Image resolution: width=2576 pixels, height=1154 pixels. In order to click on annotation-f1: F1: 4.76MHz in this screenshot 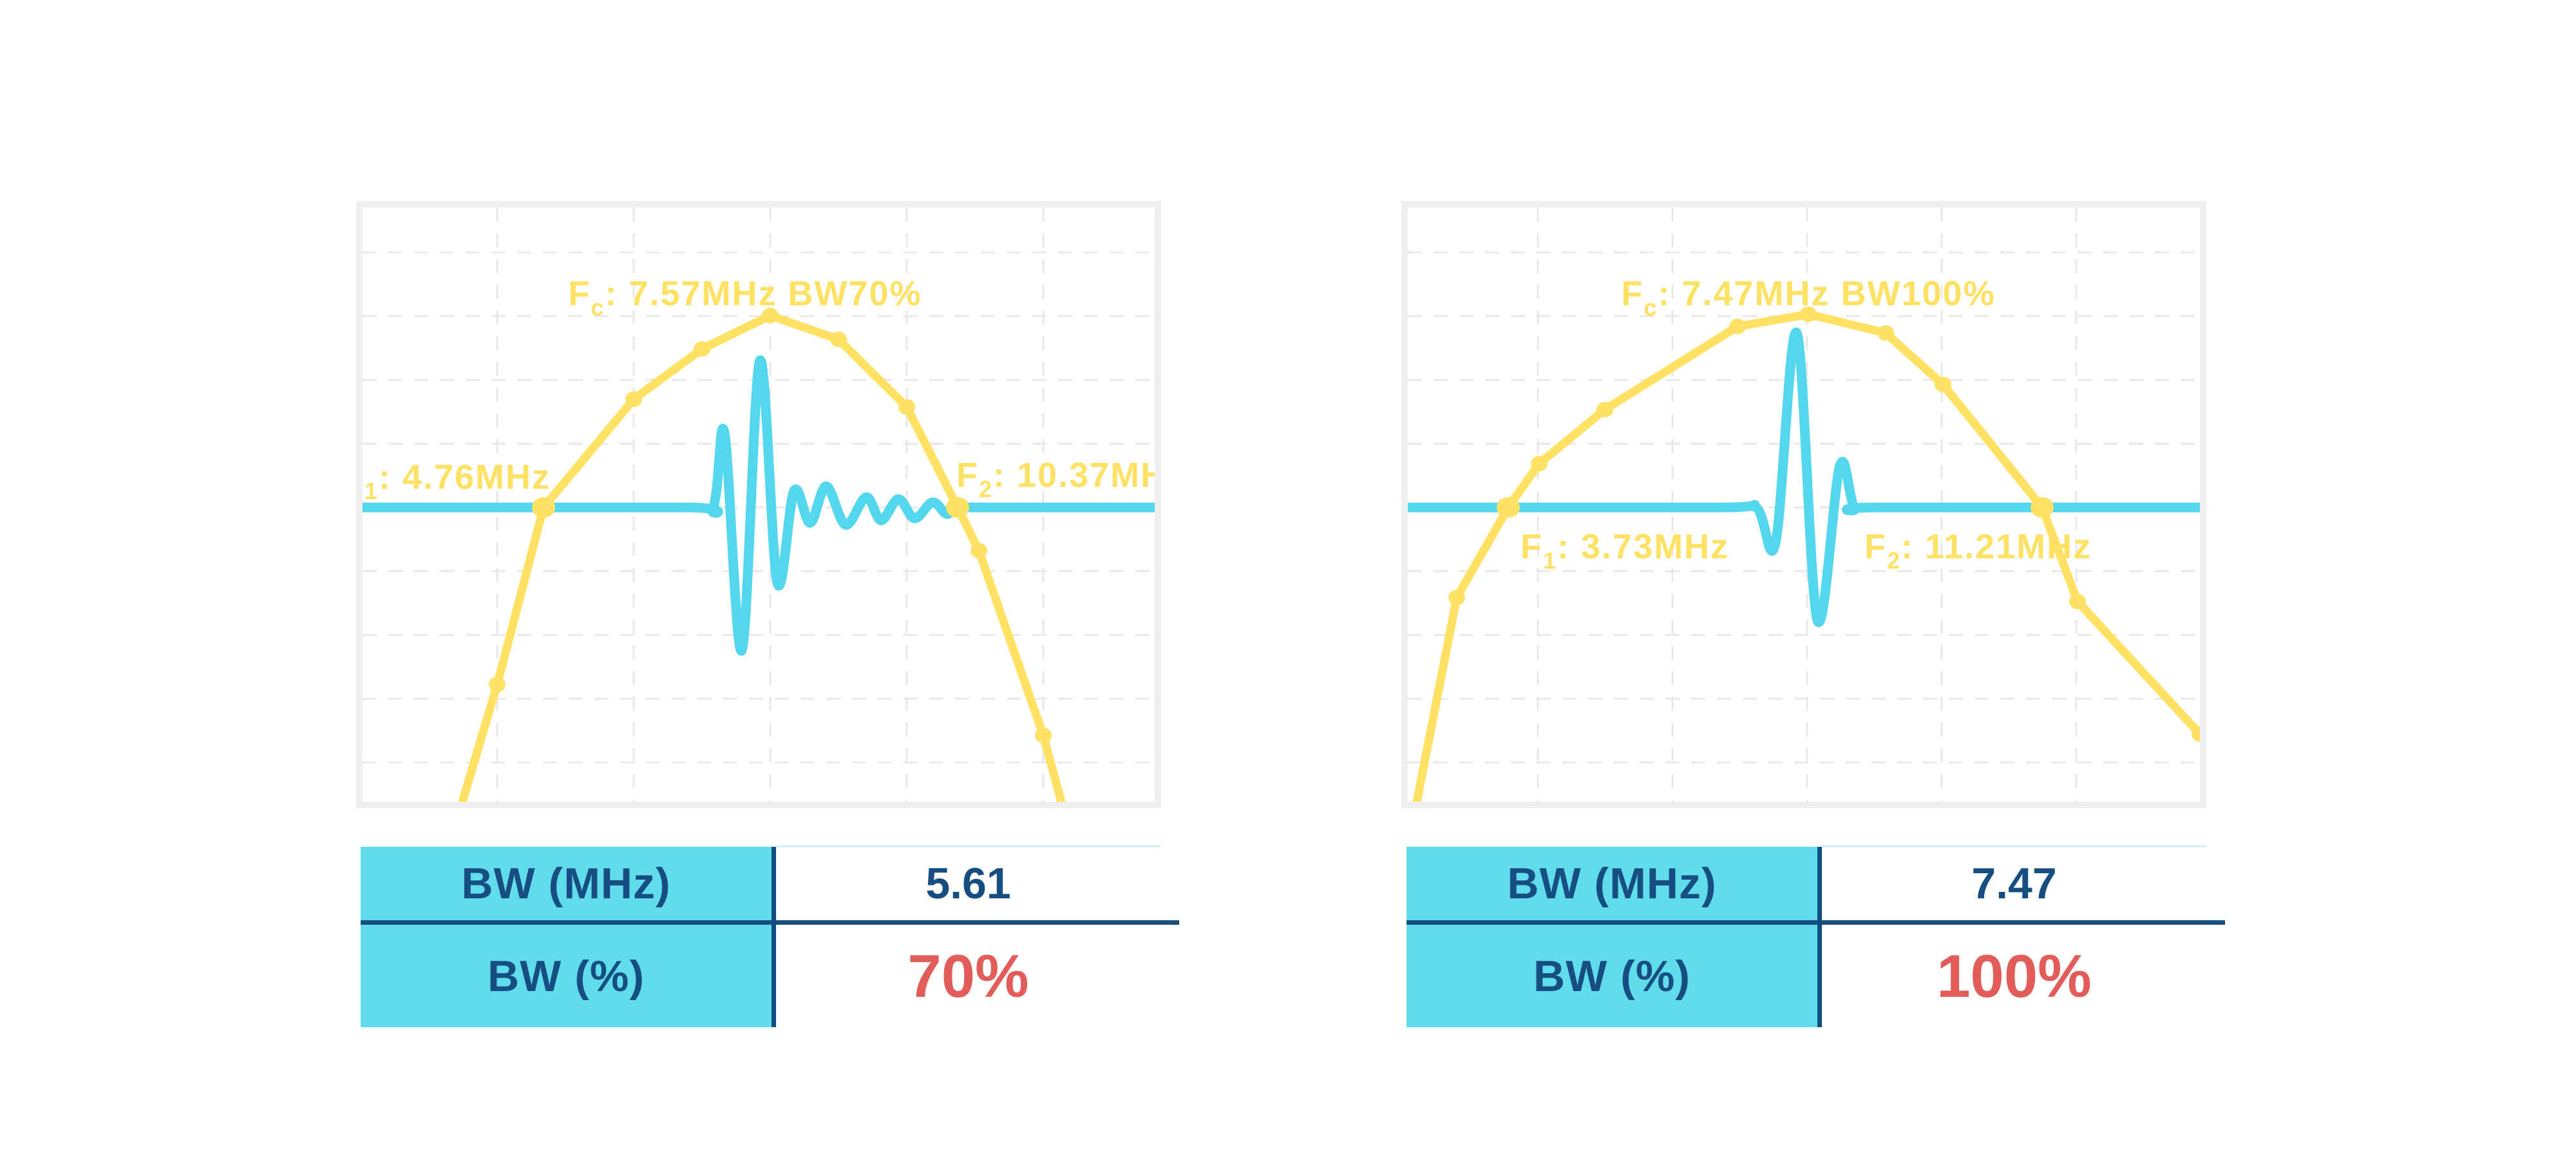, I will do `click(457, 481)`.